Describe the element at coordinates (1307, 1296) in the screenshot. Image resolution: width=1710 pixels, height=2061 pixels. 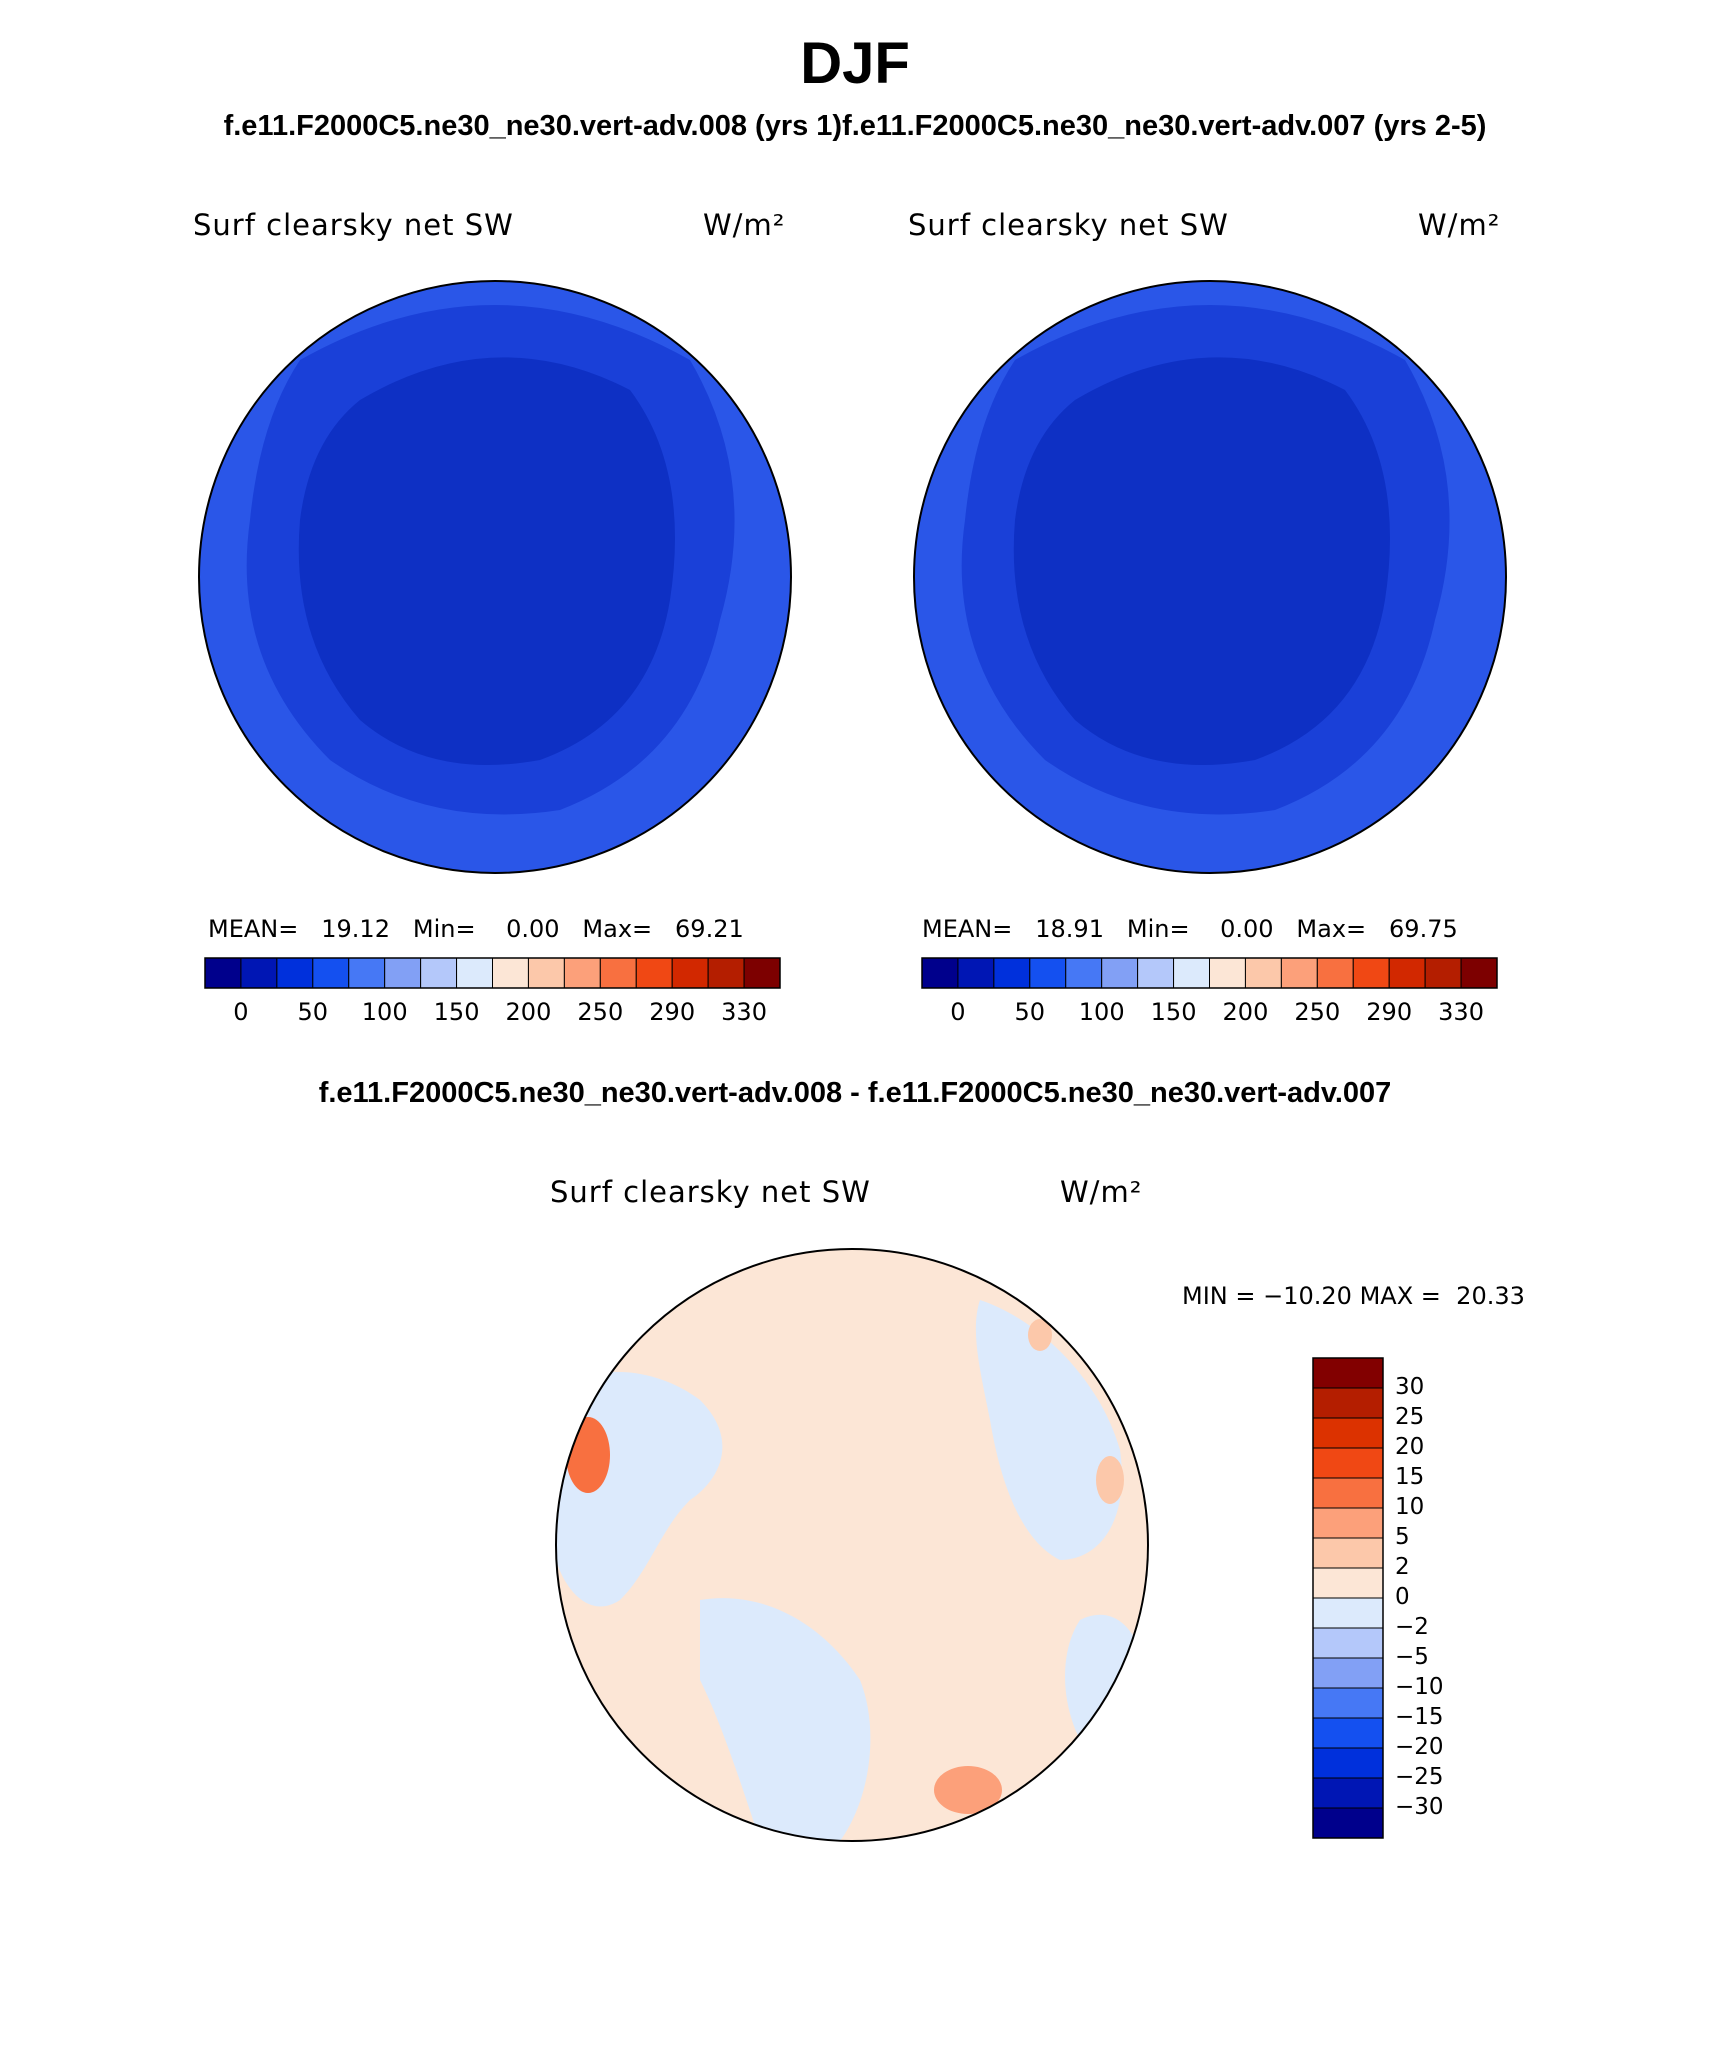
I see `panel3-min-value: −10.20` at that location.